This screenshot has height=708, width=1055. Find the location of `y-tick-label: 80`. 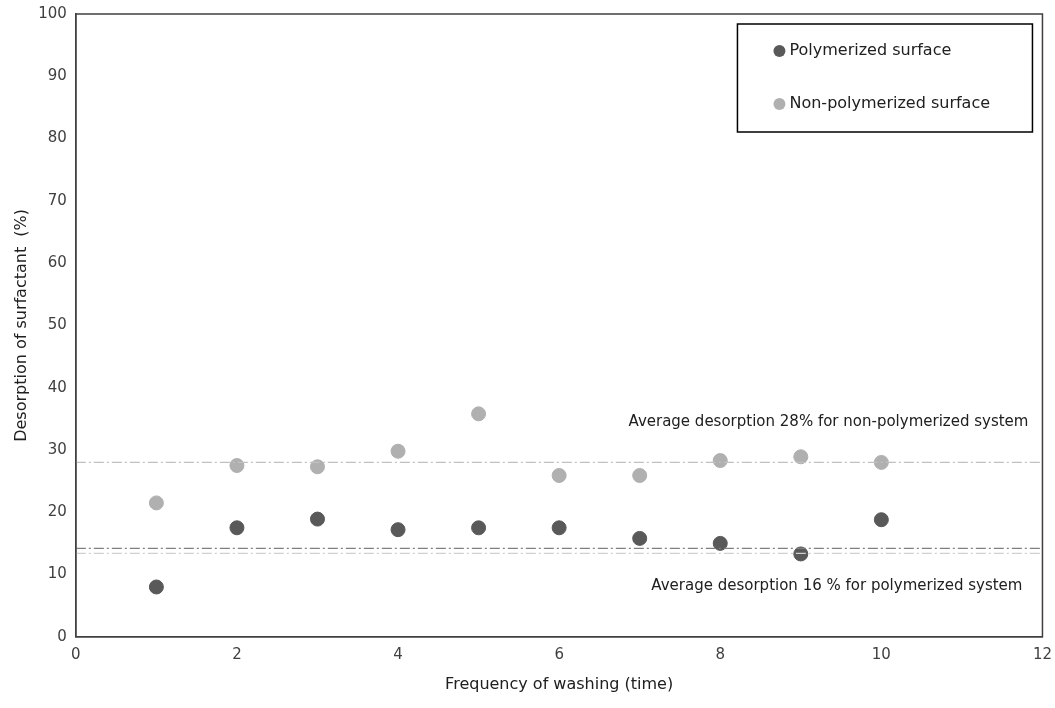

y-tick-label: 80 is located at coordinates (57, 137).